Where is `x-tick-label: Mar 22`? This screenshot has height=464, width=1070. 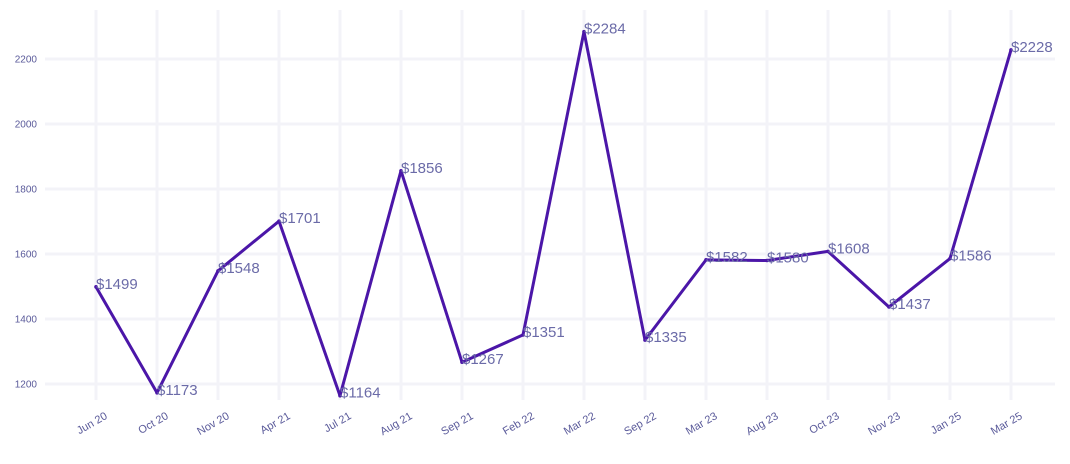
x-tick-label: Mar 22 is located at coordinates (580, 424).